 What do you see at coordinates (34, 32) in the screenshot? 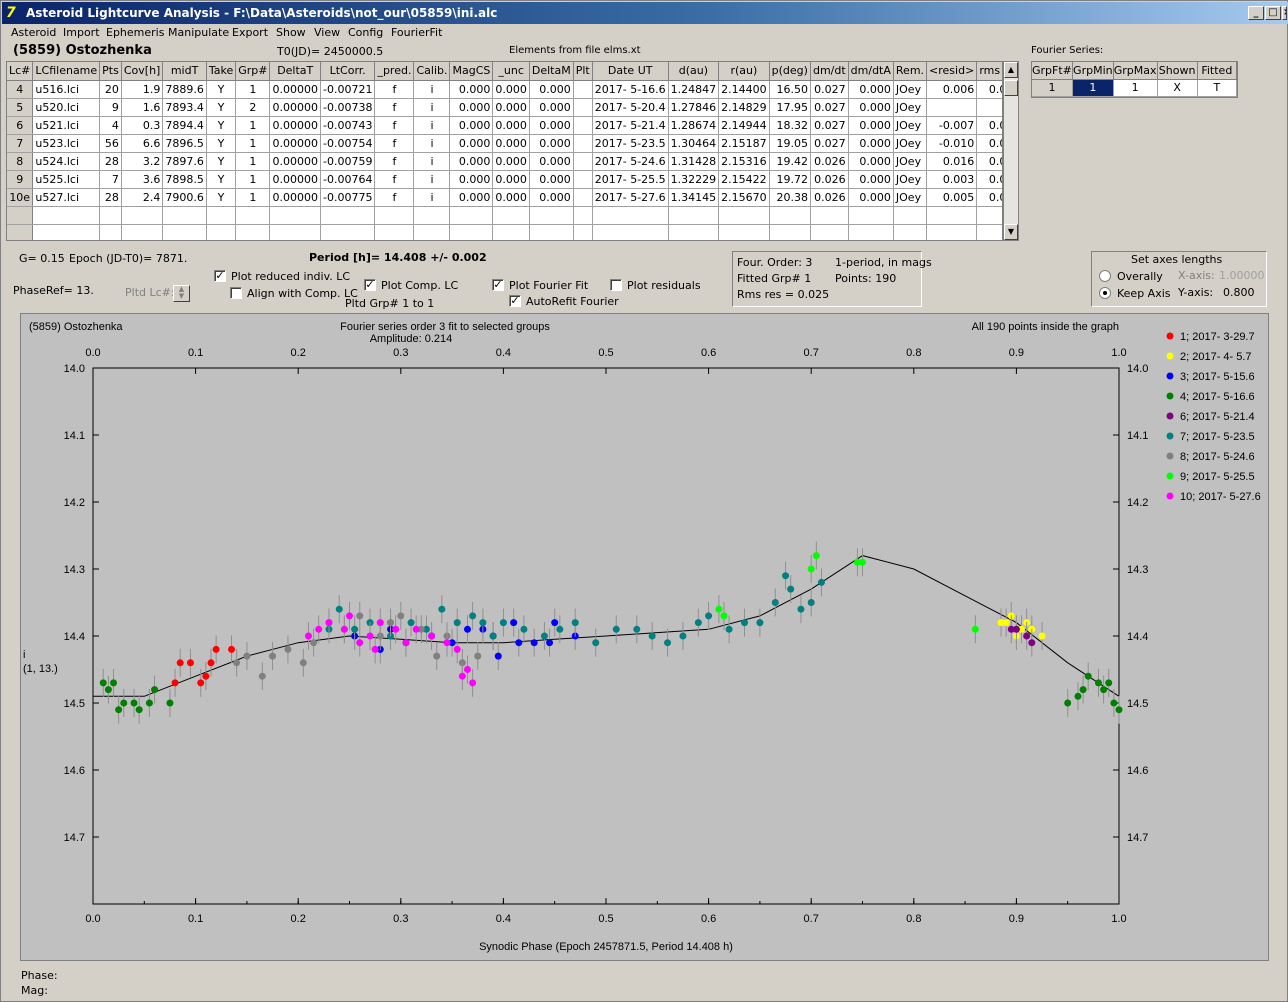
I see `menu-asteroid: Asteroid` at bounding box center [34, 32].